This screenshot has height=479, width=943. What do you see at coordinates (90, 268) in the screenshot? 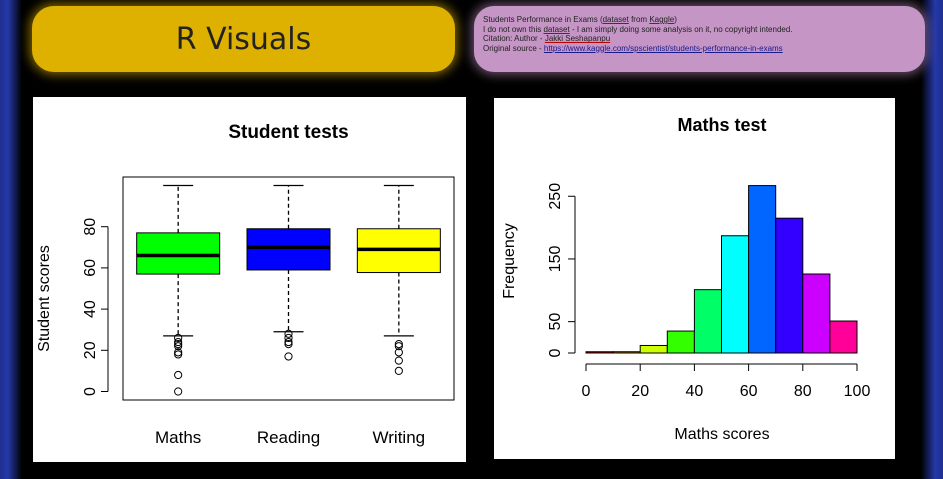
I see `y-tick-label: 60` at bounding box center [90, 268].